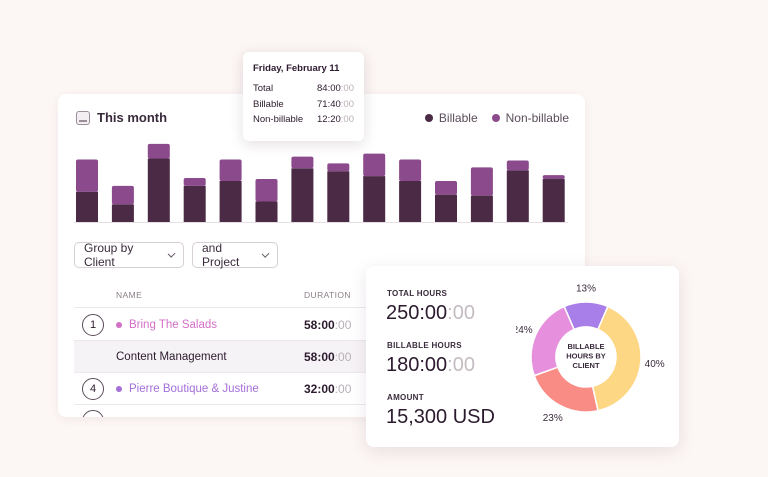 This screenshot has height=477, width=768. What do you see at coordinates (268, 104) in the screenshot?
I see `tooltip-label: Billable` at bounding box center [268, 104].